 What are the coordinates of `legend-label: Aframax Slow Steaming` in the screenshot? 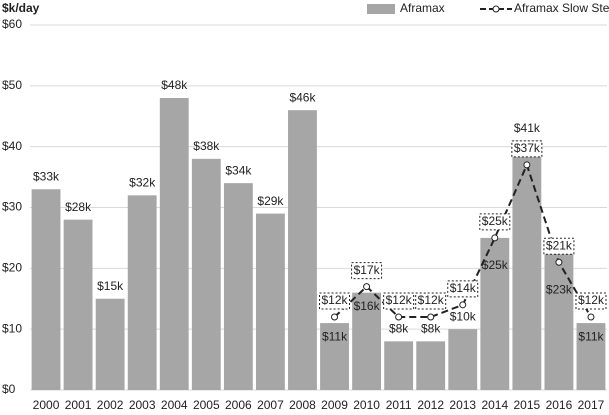 It's located at (561, 8).